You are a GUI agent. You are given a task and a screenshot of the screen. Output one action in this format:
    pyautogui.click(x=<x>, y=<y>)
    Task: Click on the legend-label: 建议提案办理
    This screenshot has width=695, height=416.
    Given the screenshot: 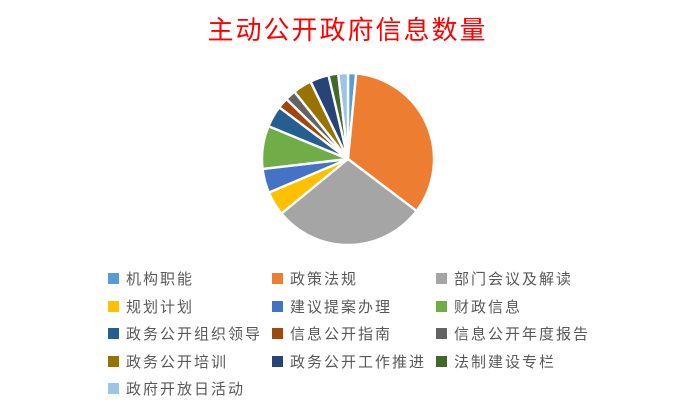 What is the action you would take?
    pyautogui.click(x=341, y=307)
    